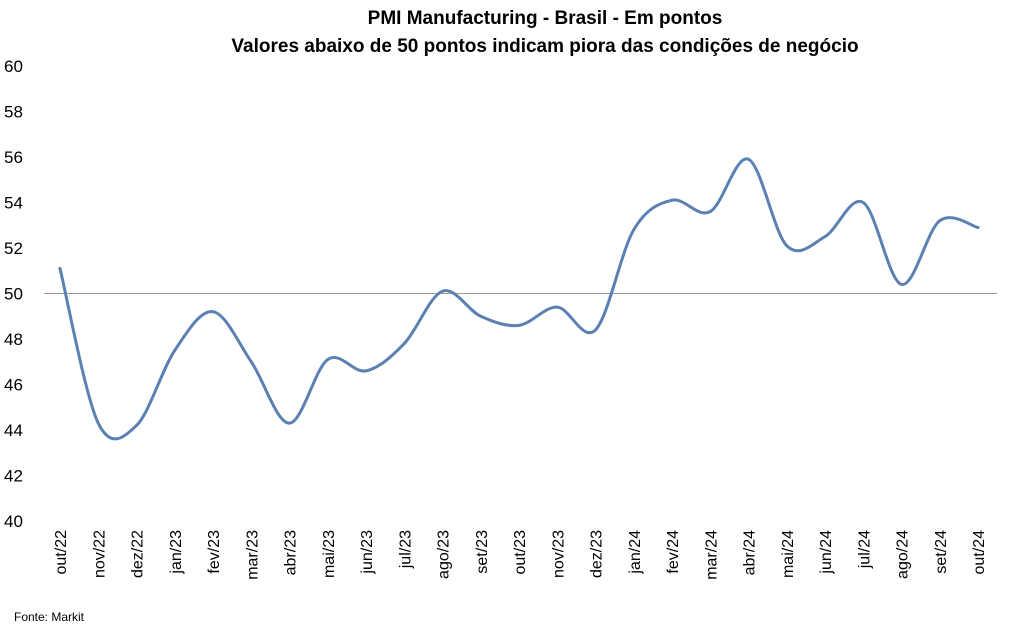  What do you see at coordinates (826, 552) in the screenshot?
I see `x-tick-label: jun/24` at bounding box center [826, 552].